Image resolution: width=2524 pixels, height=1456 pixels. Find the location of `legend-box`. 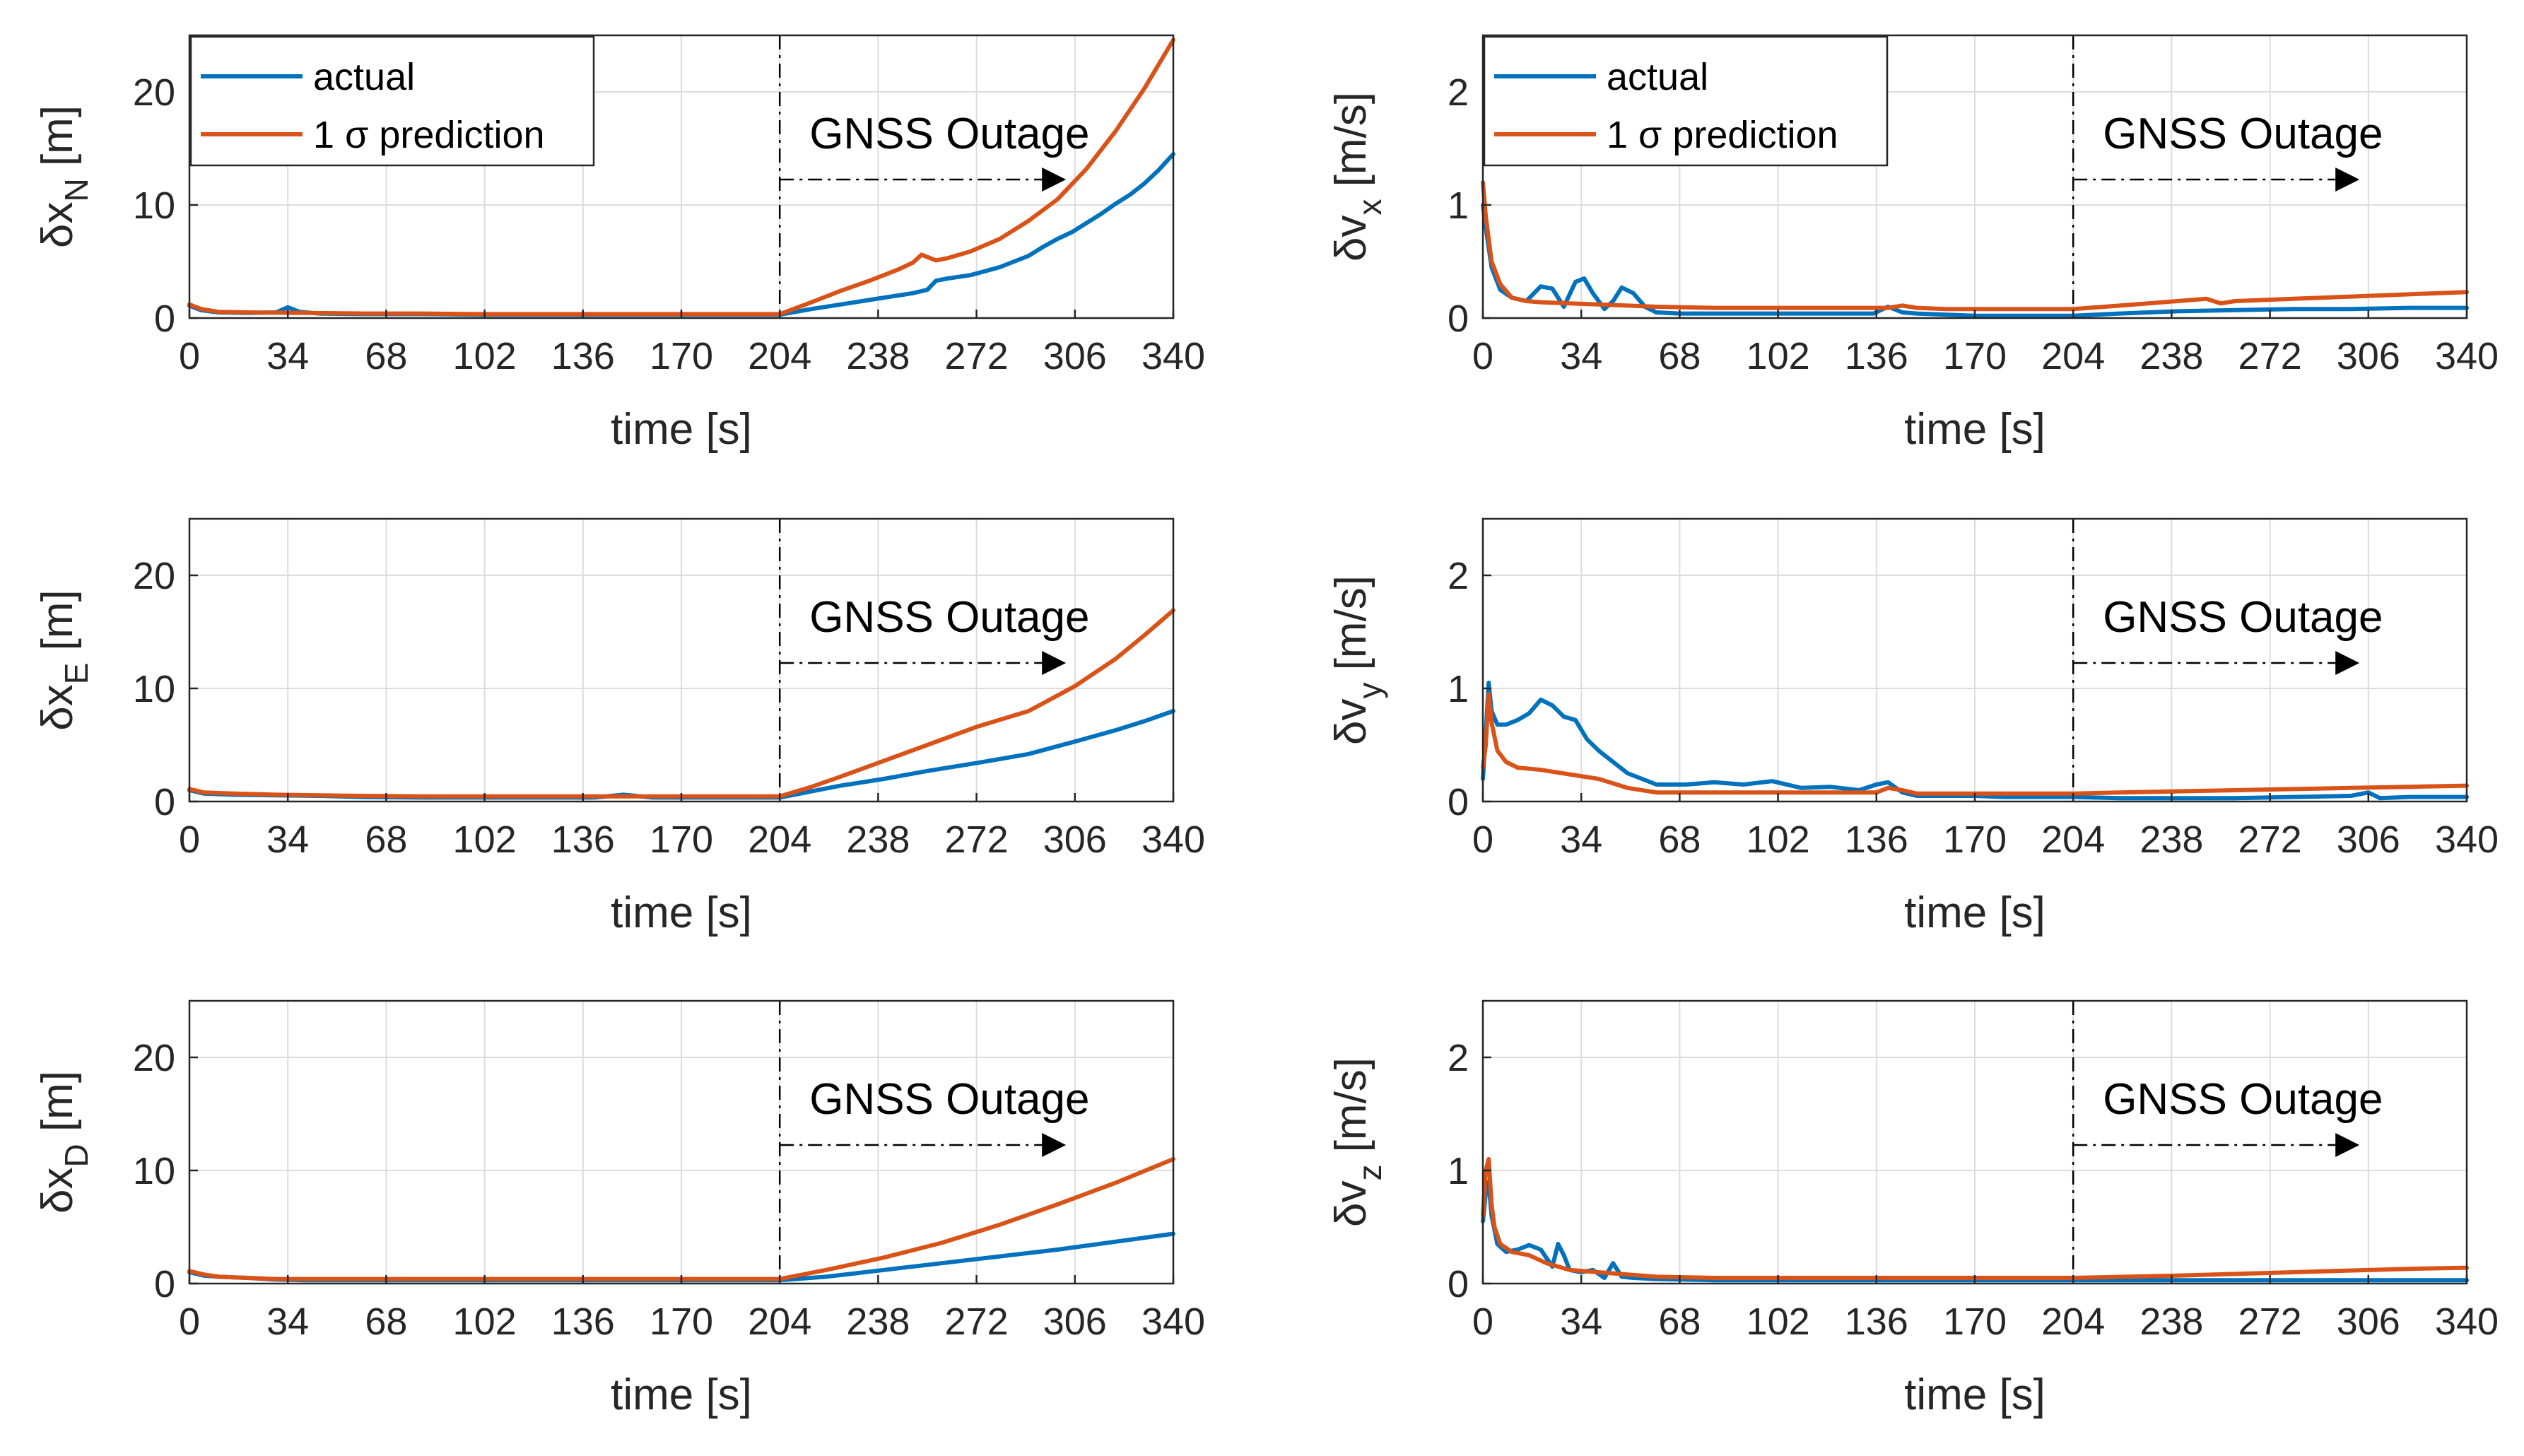

legend-box is located at coordinates (392, 101).